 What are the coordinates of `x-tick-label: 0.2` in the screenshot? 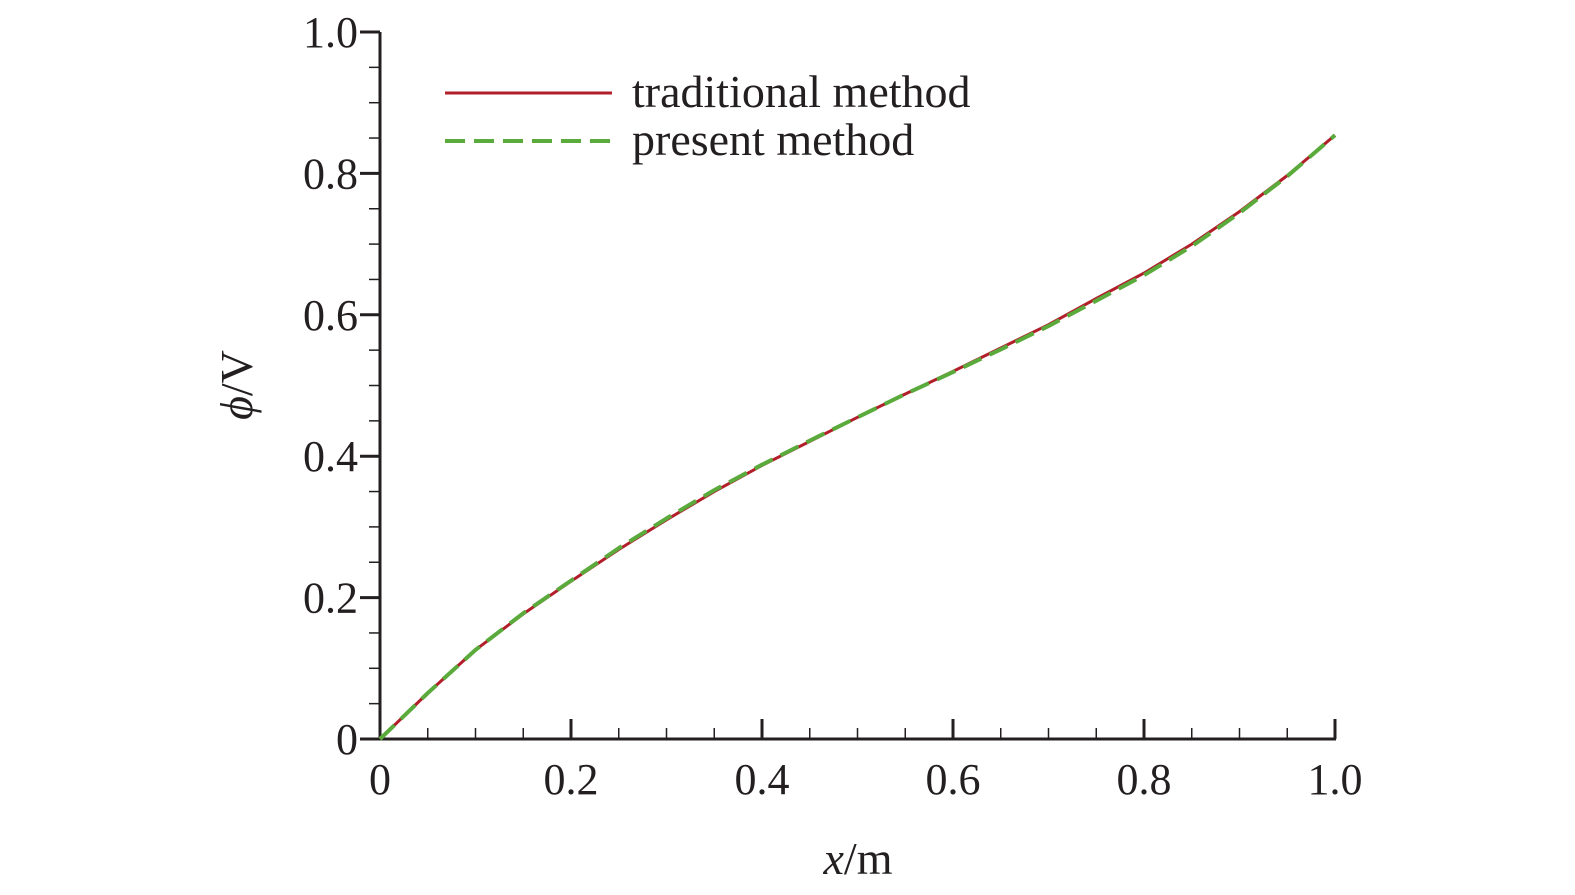 It's located at (571, 779).